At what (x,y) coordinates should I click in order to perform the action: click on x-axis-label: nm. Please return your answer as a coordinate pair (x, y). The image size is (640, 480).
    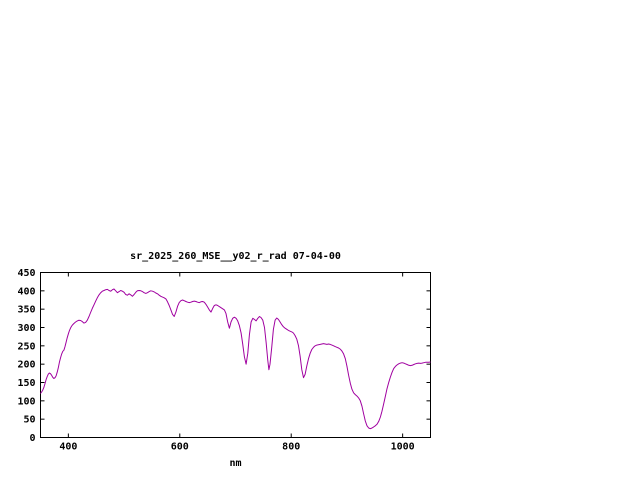
    Looking at the image, I should click on (235, 463).